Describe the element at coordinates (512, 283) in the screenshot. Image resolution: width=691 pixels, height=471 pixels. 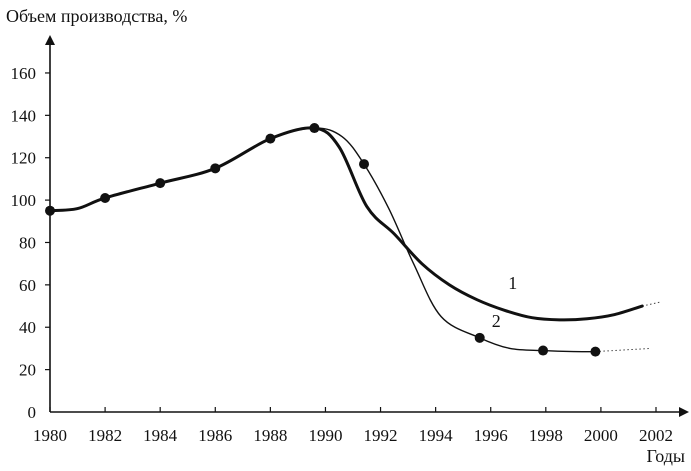
I see `series-label-1: 1` at that location.